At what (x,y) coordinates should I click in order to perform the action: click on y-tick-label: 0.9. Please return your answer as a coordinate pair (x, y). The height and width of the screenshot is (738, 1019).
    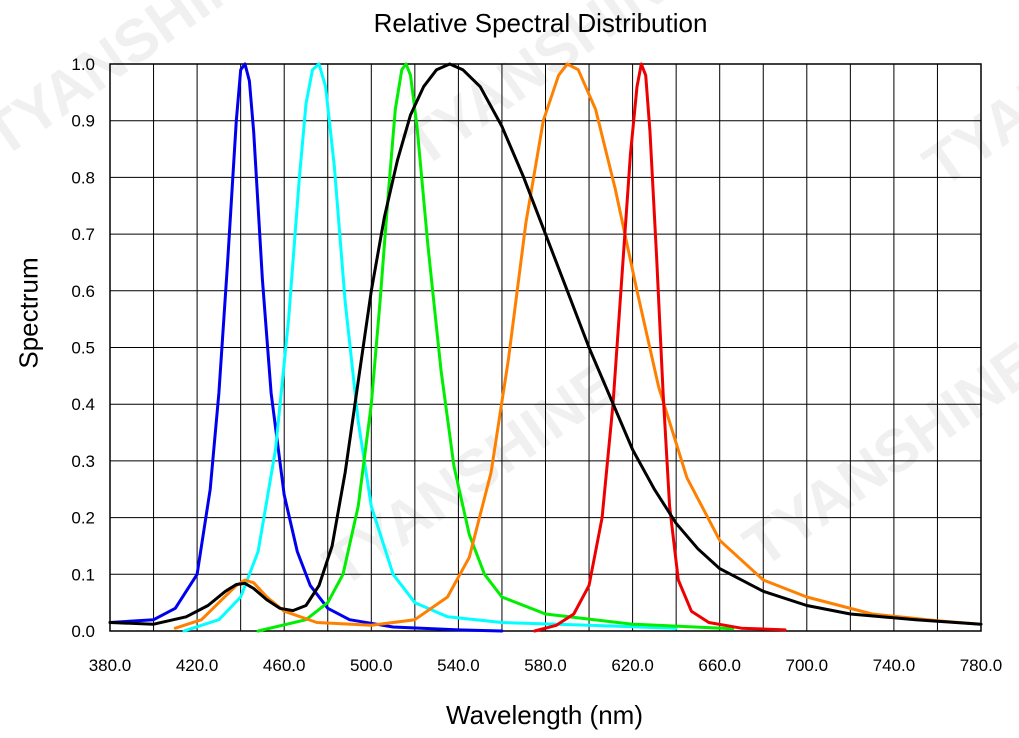
    Looking at the image, I should click on (83, 121).